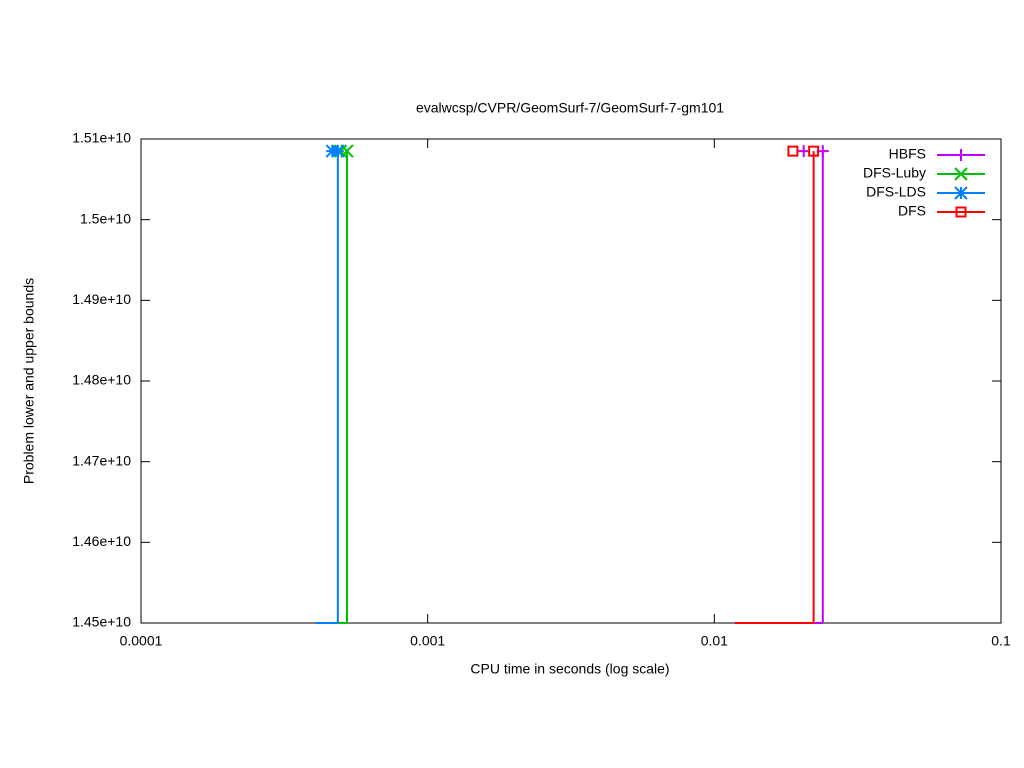  I want to click on legend-label: HBFS, so click(907, 154).